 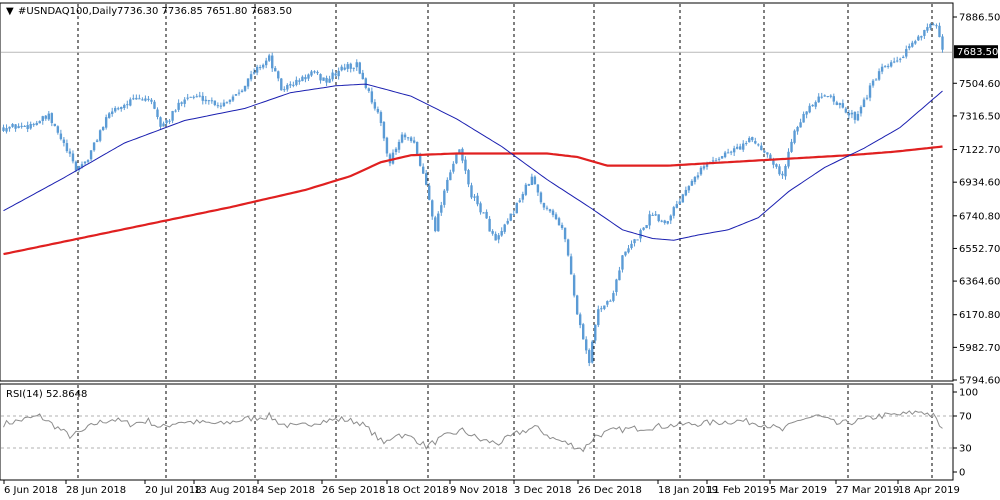 What do you see at coordinates (543, 490) in the screenshot?
I see `time-tick-label: 3 Dec 2018` at bounding box center [543, 490].